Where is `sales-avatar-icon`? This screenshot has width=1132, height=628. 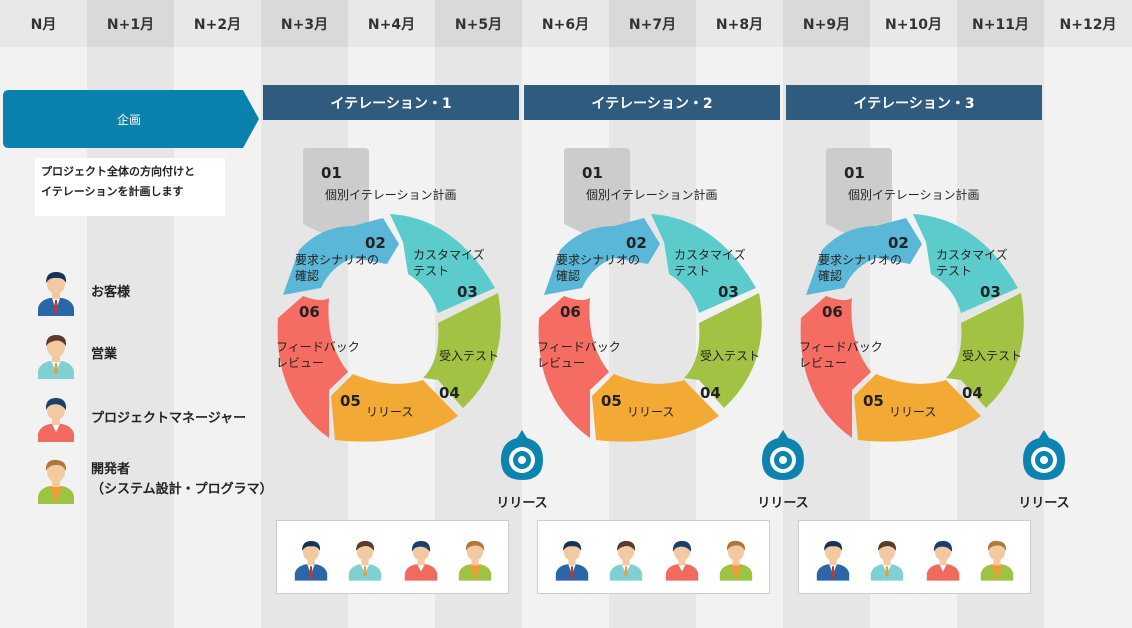
sales-avatar-icon is located at coordinates (56, 357).